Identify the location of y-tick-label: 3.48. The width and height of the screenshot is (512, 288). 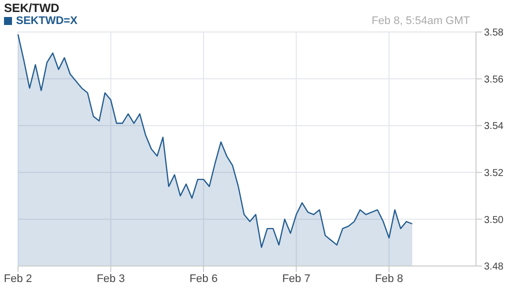
(494, 267).